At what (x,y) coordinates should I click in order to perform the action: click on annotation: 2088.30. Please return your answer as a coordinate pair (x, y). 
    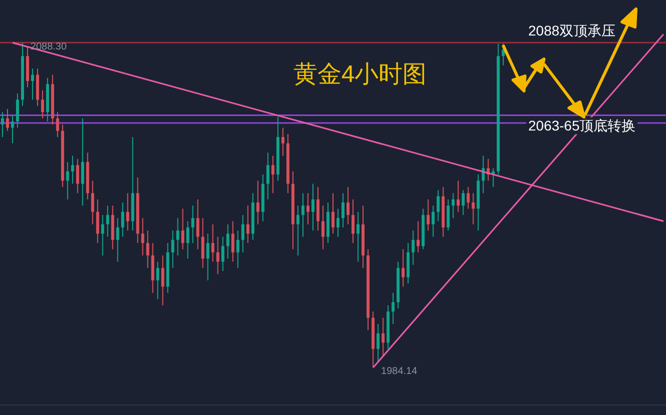
    Looking at the image, I should click on (49, 47).